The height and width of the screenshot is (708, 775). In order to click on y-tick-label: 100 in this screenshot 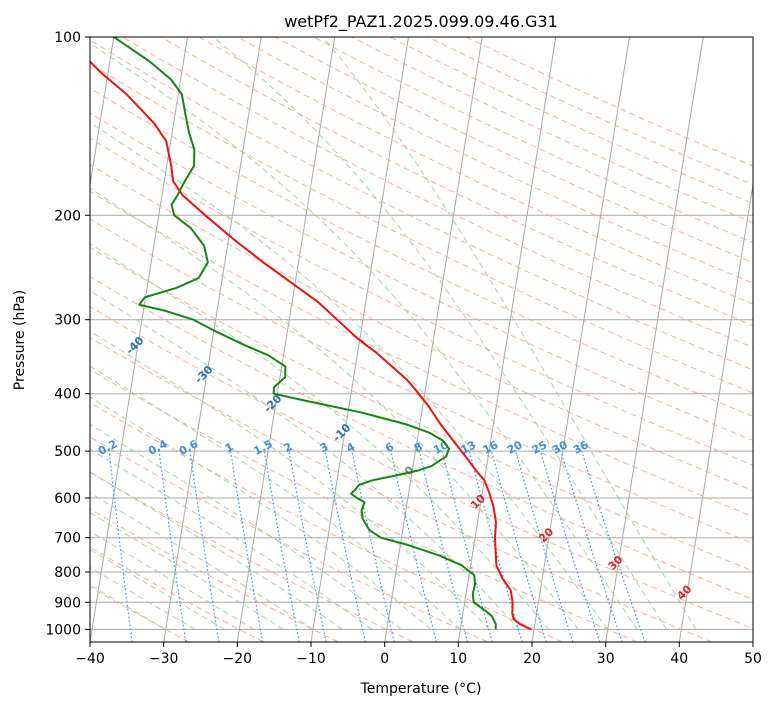, I will do `click(67, 38)`.